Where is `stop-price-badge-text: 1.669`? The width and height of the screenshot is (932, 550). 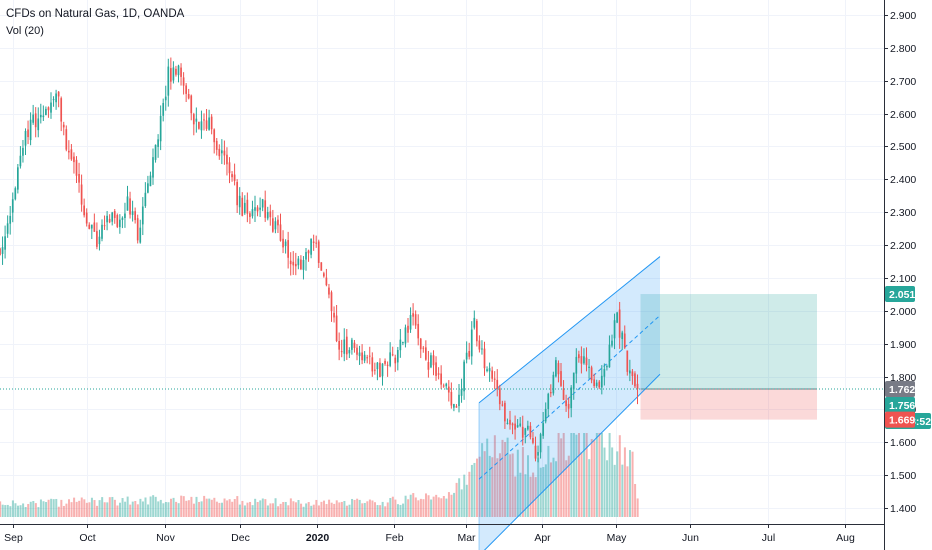
stop-price-badge-text: 1.669 is located at coordinates (902, 421).